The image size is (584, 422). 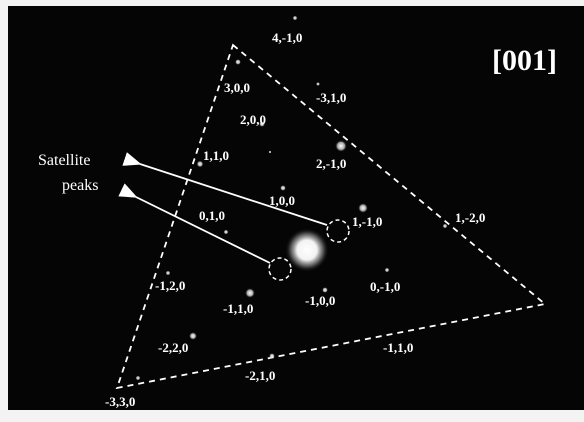 What do you see at coordinates (253, 119) in the screenshot?
I see `spot-label: 2,0,0` at bounding box center [253, 119].